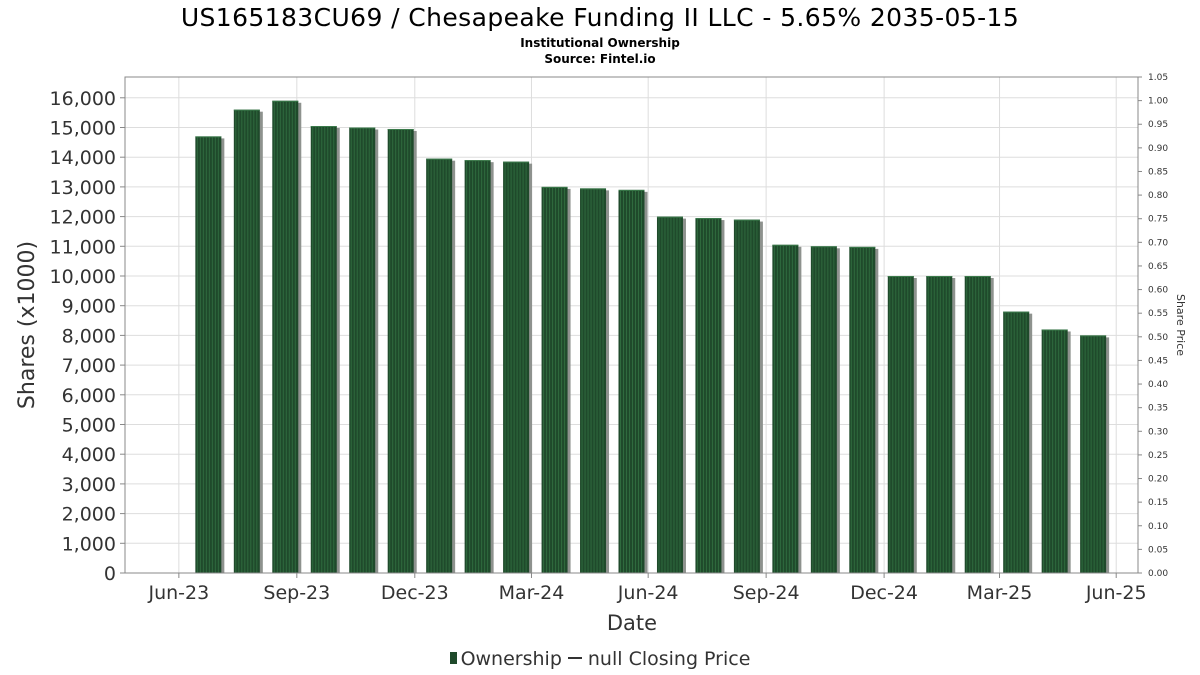 This screenshot has height=675, width=1200. What do you see at coordinates (83, 188) in the screenshot?
I see `y-tick-label: 13,000` at bounding box center [83, 188].